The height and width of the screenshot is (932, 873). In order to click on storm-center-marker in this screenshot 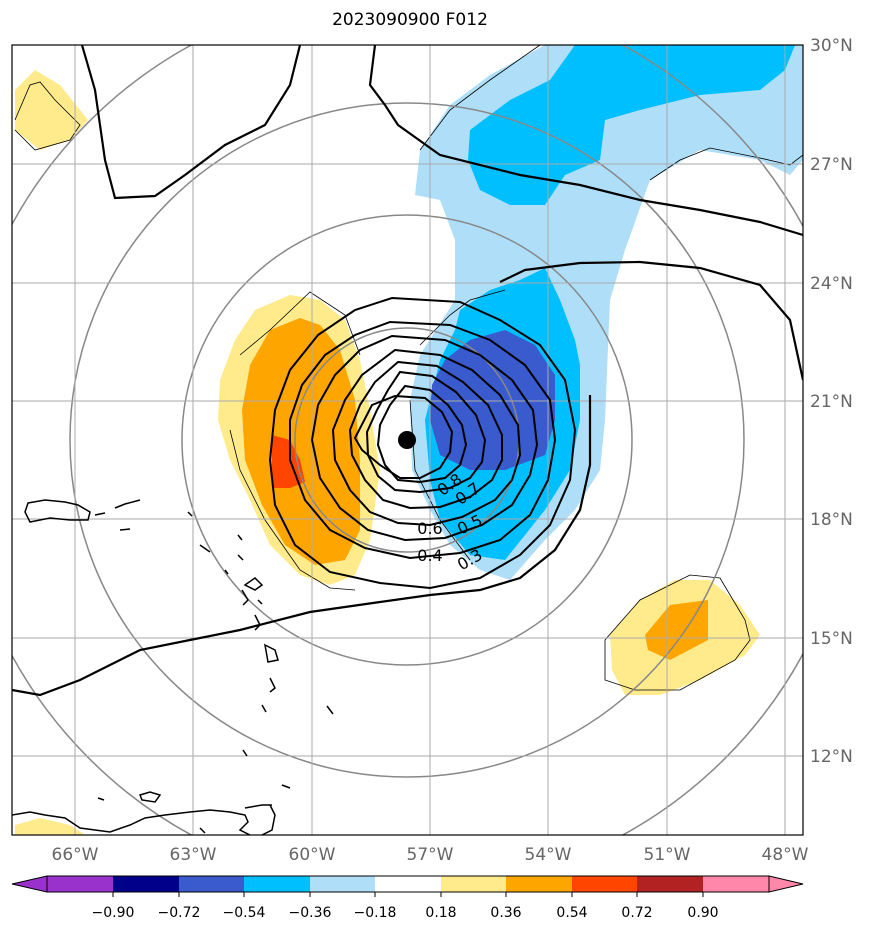, I will do `click(407, 440)`.